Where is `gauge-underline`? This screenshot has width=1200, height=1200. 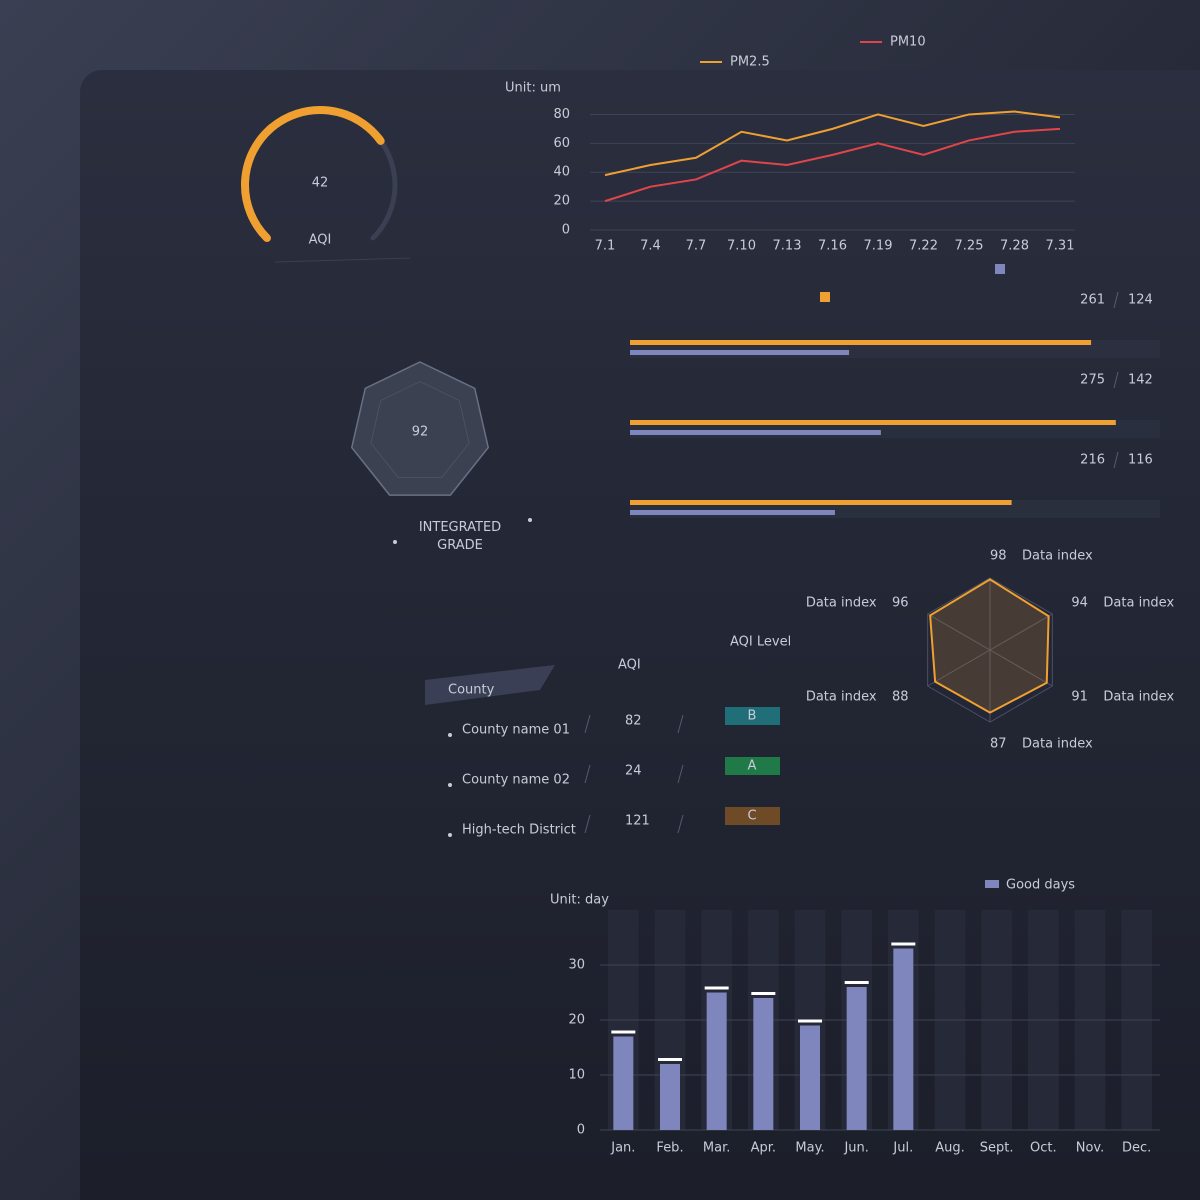 gauge-underline is located at coordinates (342, 260).